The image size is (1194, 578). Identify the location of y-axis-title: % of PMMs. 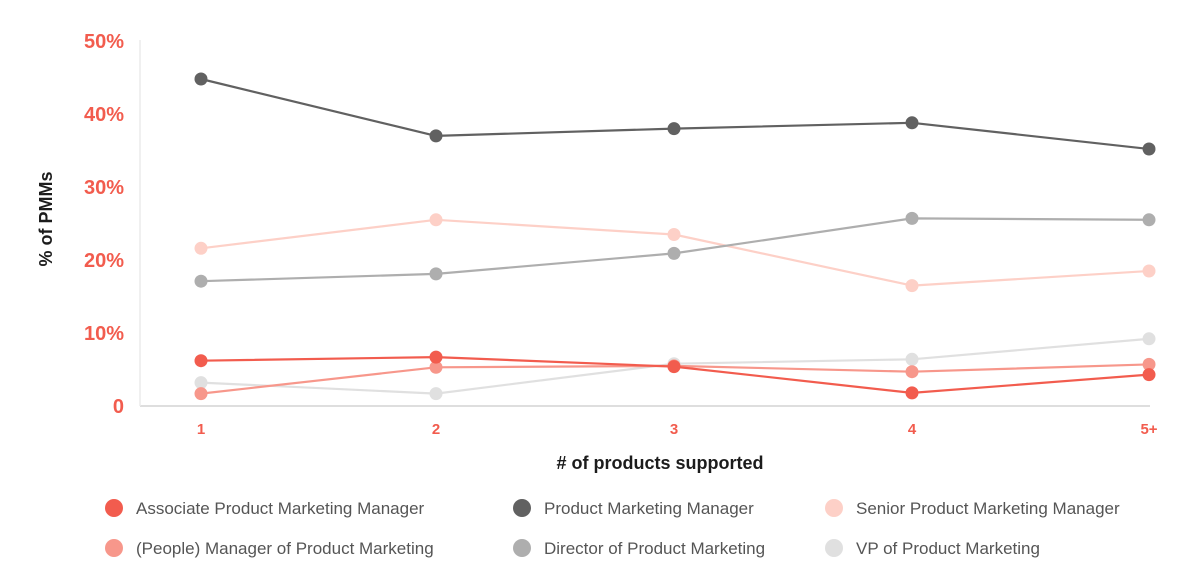
(46, 218).